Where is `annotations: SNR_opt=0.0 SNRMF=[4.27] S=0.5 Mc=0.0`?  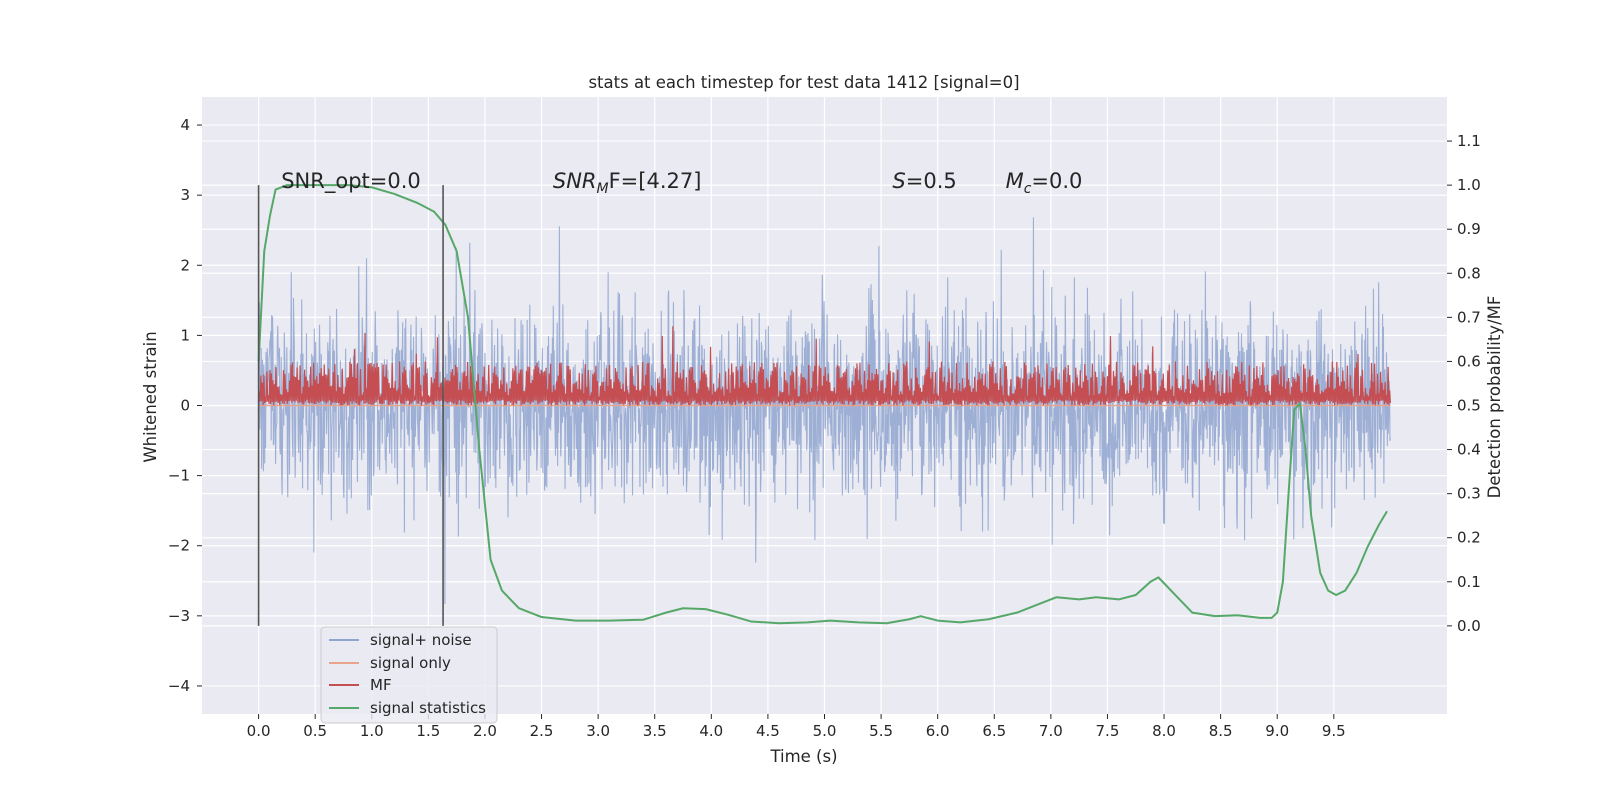 annotations: SNR_opt=0.0 SNRMF=[4.27] S=0.5 Mc=0.0 is located at coordinates (681, 183).